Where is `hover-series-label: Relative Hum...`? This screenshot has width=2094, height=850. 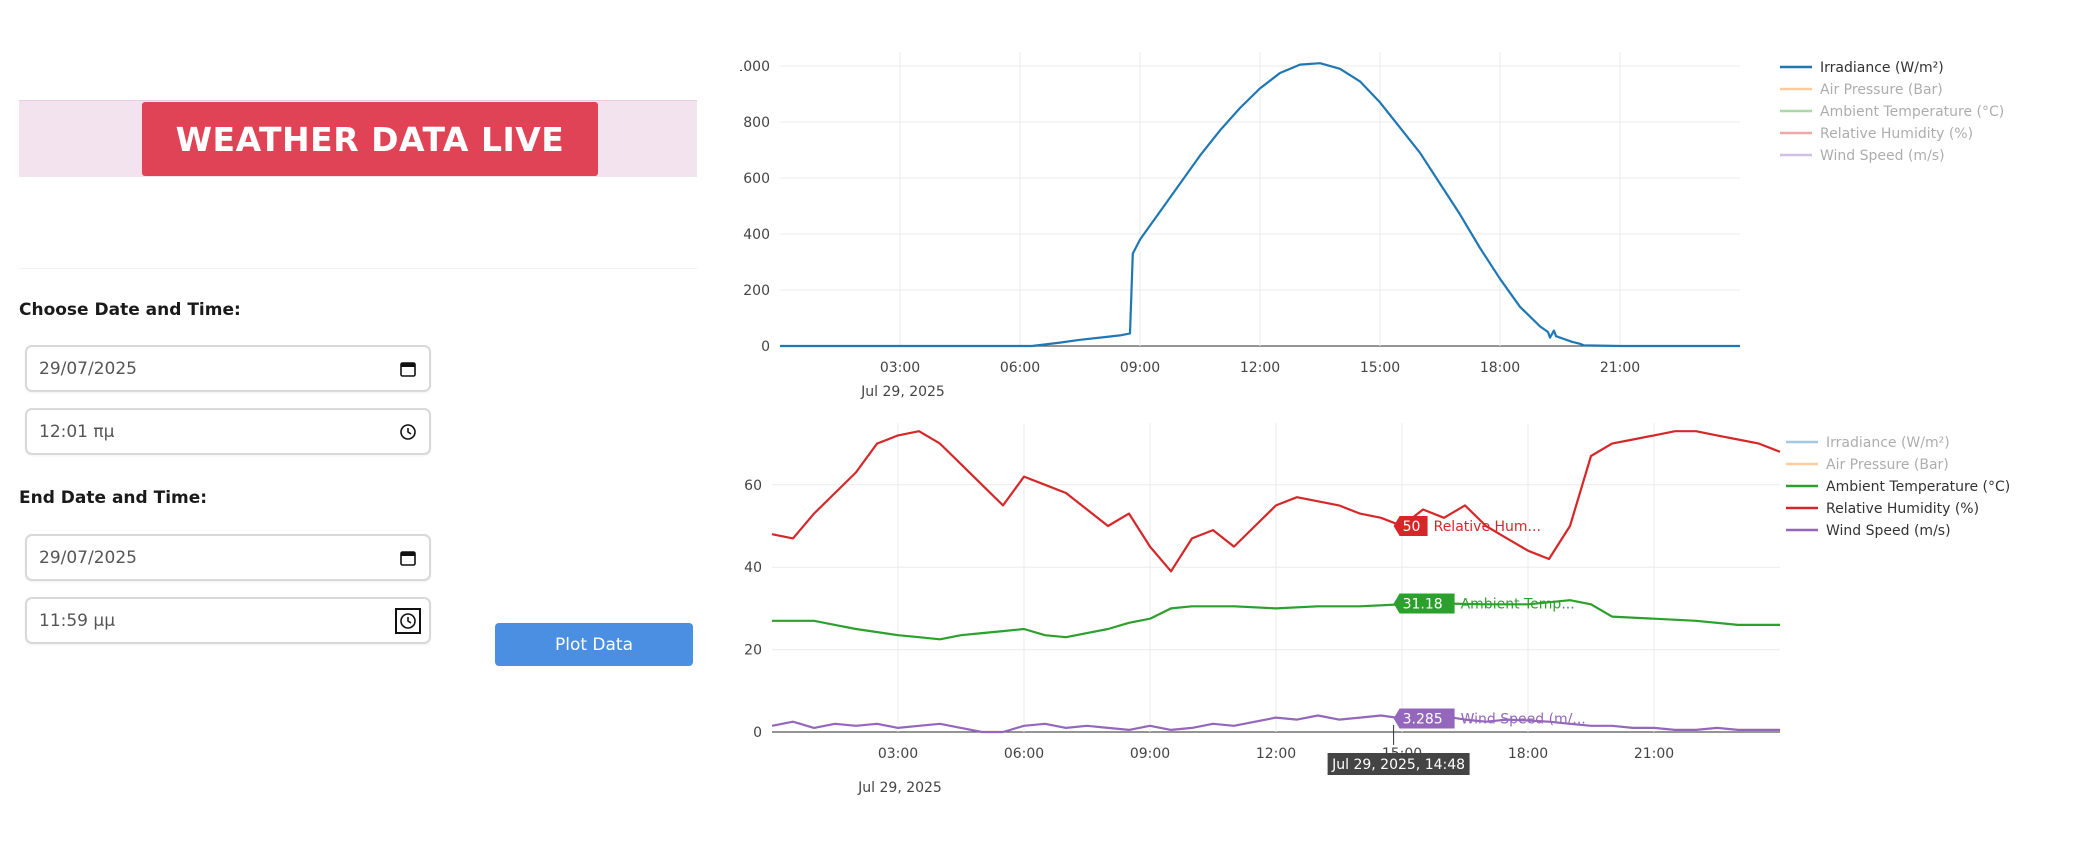
hover-series-label: Relative Hum... is located at coordinates (1487, 527).